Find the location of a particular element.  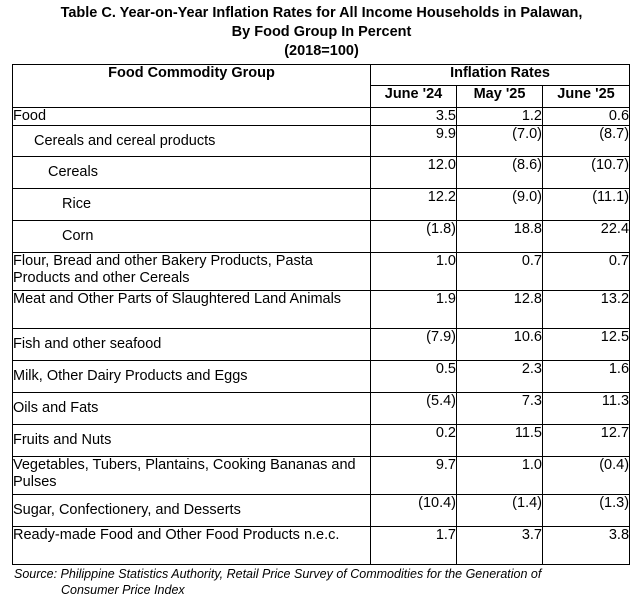

row-label: Fish and other seafood is located at coordinates (191, 344).